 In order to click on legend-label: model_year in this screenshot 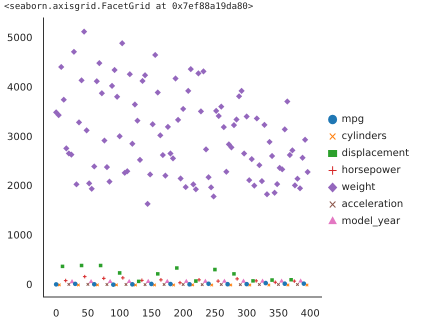, I will do `click(371, 222)`.